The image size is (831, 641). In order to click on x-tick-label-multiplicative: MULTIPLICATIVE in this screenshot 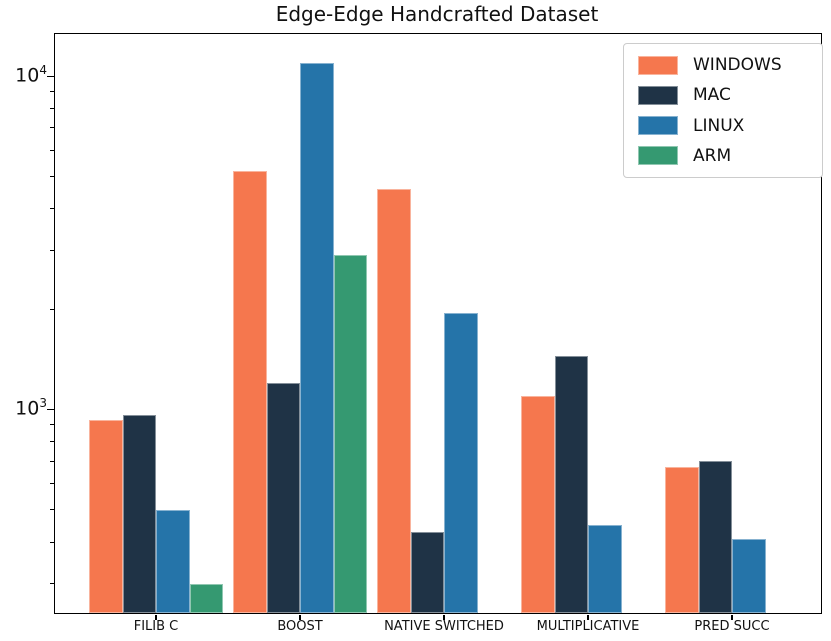, I will do `click(588, 626)`.